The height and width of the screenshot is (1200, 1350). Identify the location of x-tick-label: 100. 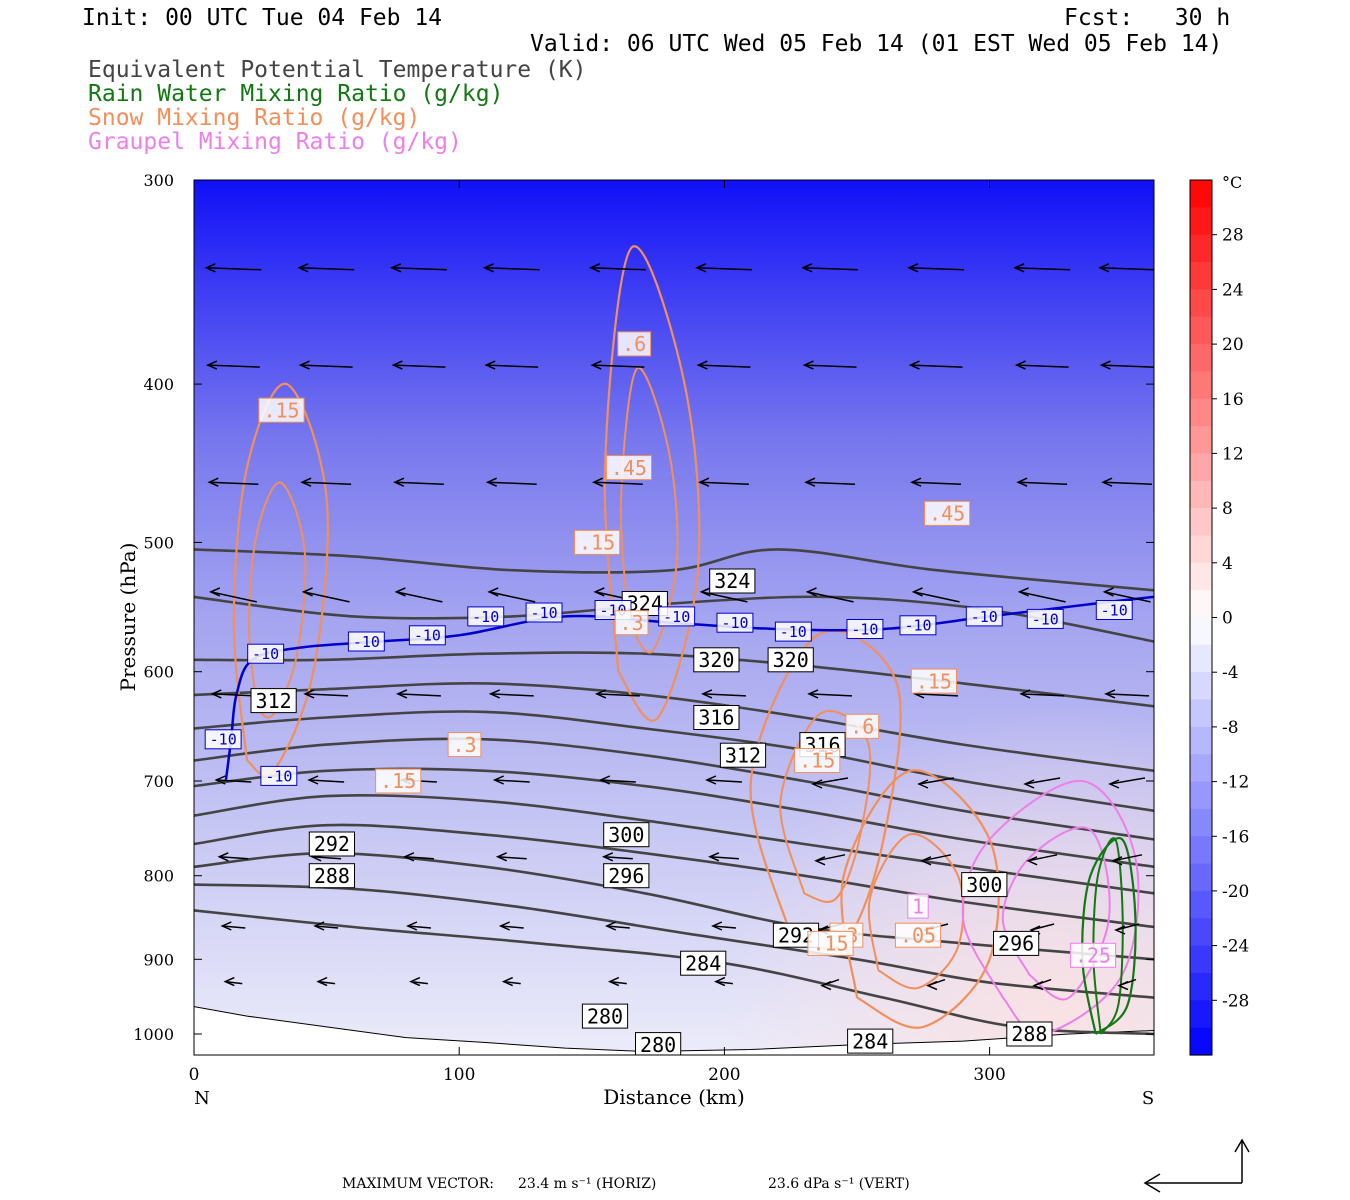
(459, 1075).